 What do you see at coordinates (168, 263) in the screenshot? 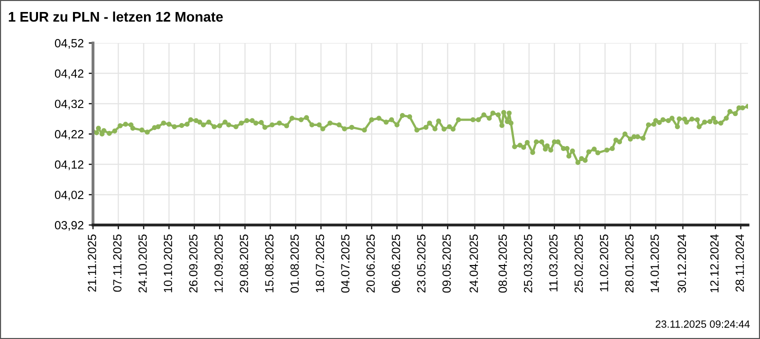
I see `x-tick-label: 10.10.2025` at bounding box center [168, 263].